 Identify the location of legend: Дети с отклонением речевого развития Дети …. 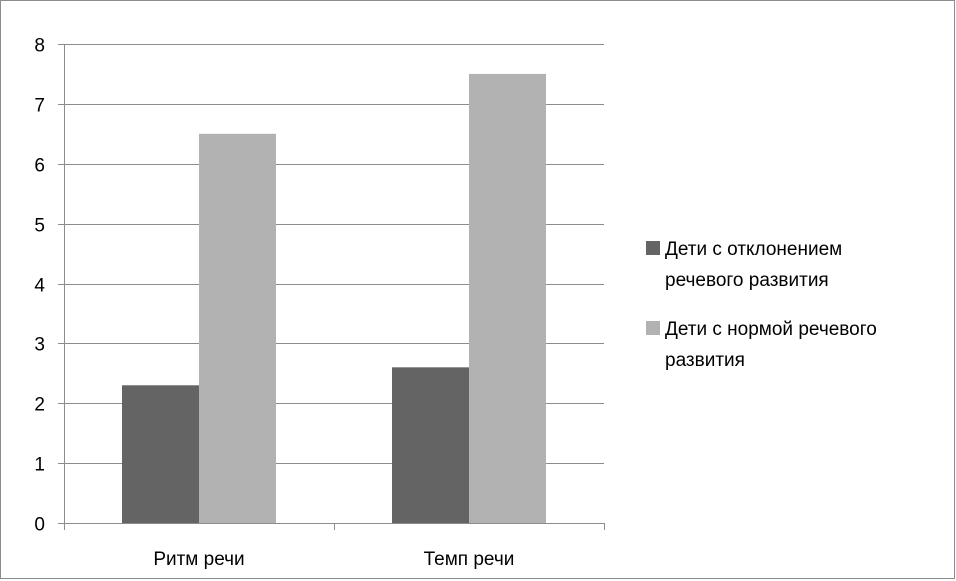
(761, 305).